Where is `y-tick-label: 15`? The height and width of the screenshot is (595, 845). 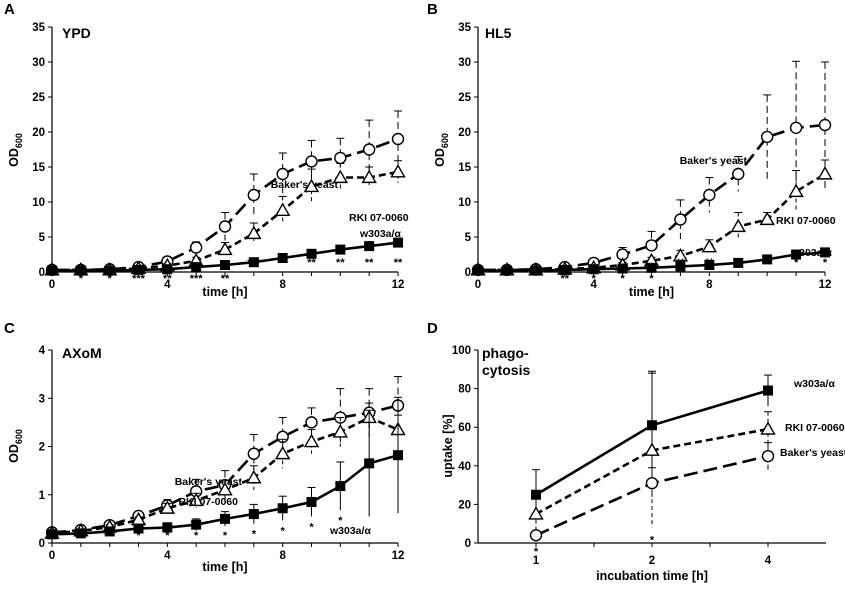
y-tick-label: 15 is located at coordinates (38, 168).